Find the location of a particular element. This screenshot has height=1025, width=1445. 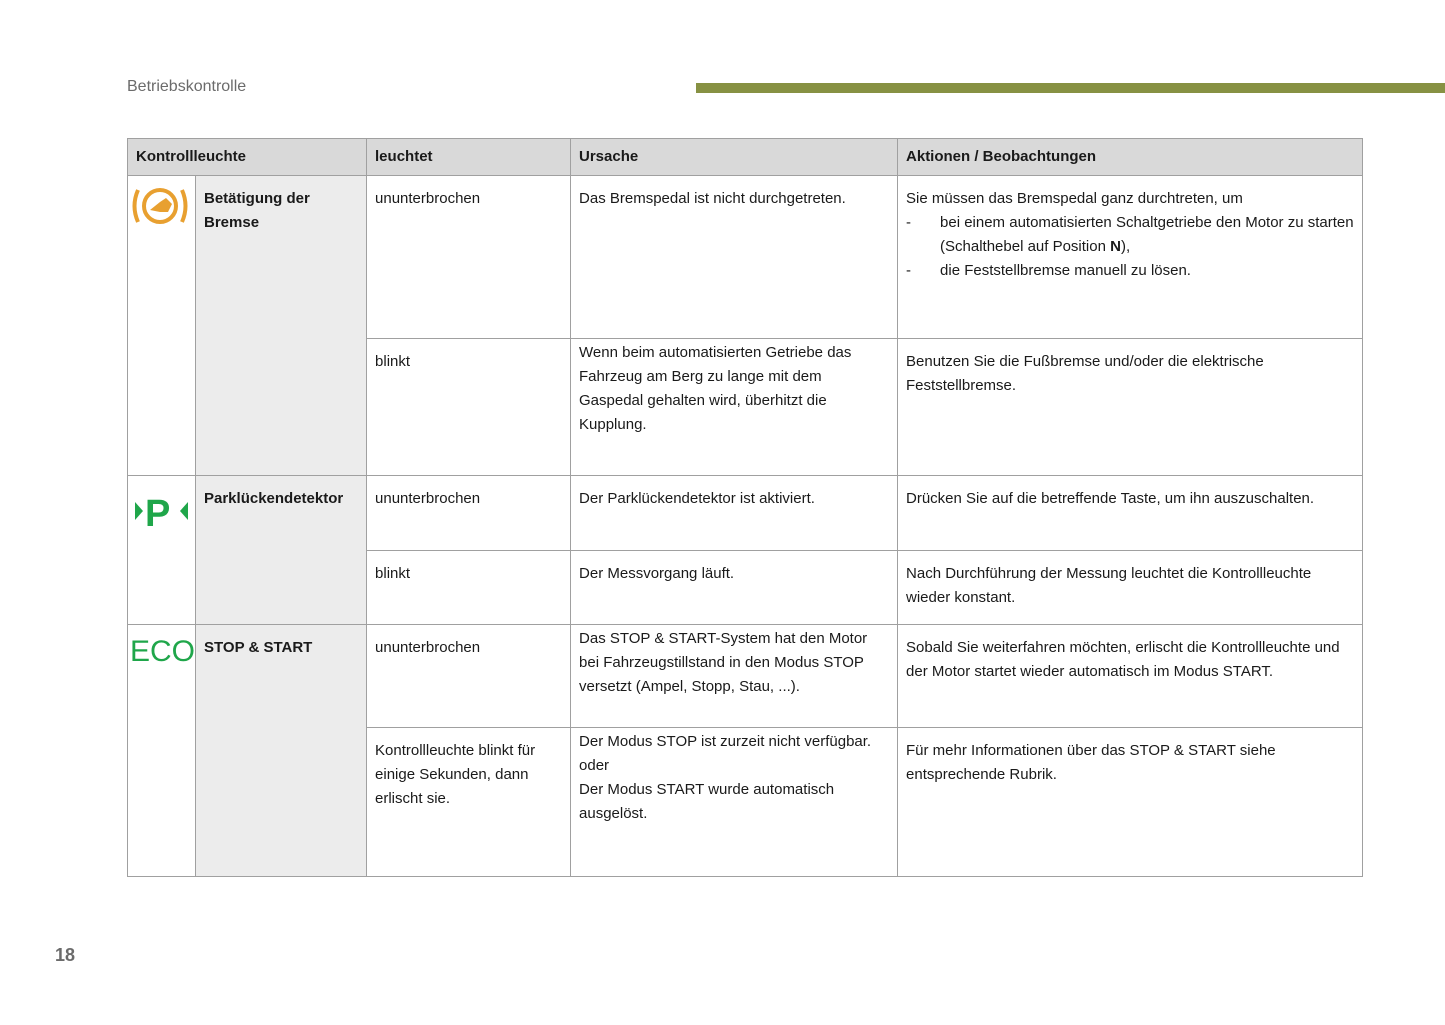

column-header: leuchtet is located at coordinates (469, 157).